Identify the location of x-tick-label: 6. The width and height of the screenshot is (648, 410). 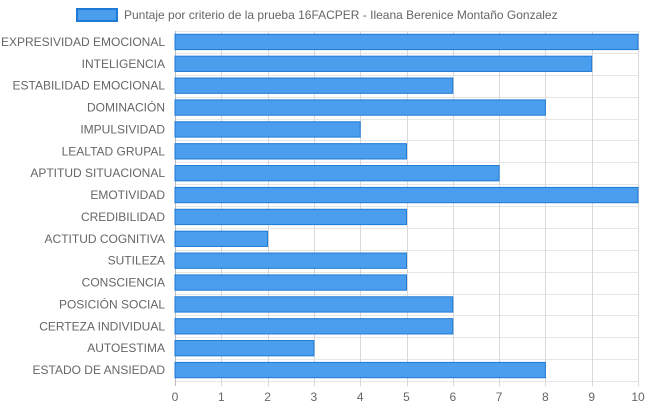
(452, 397).